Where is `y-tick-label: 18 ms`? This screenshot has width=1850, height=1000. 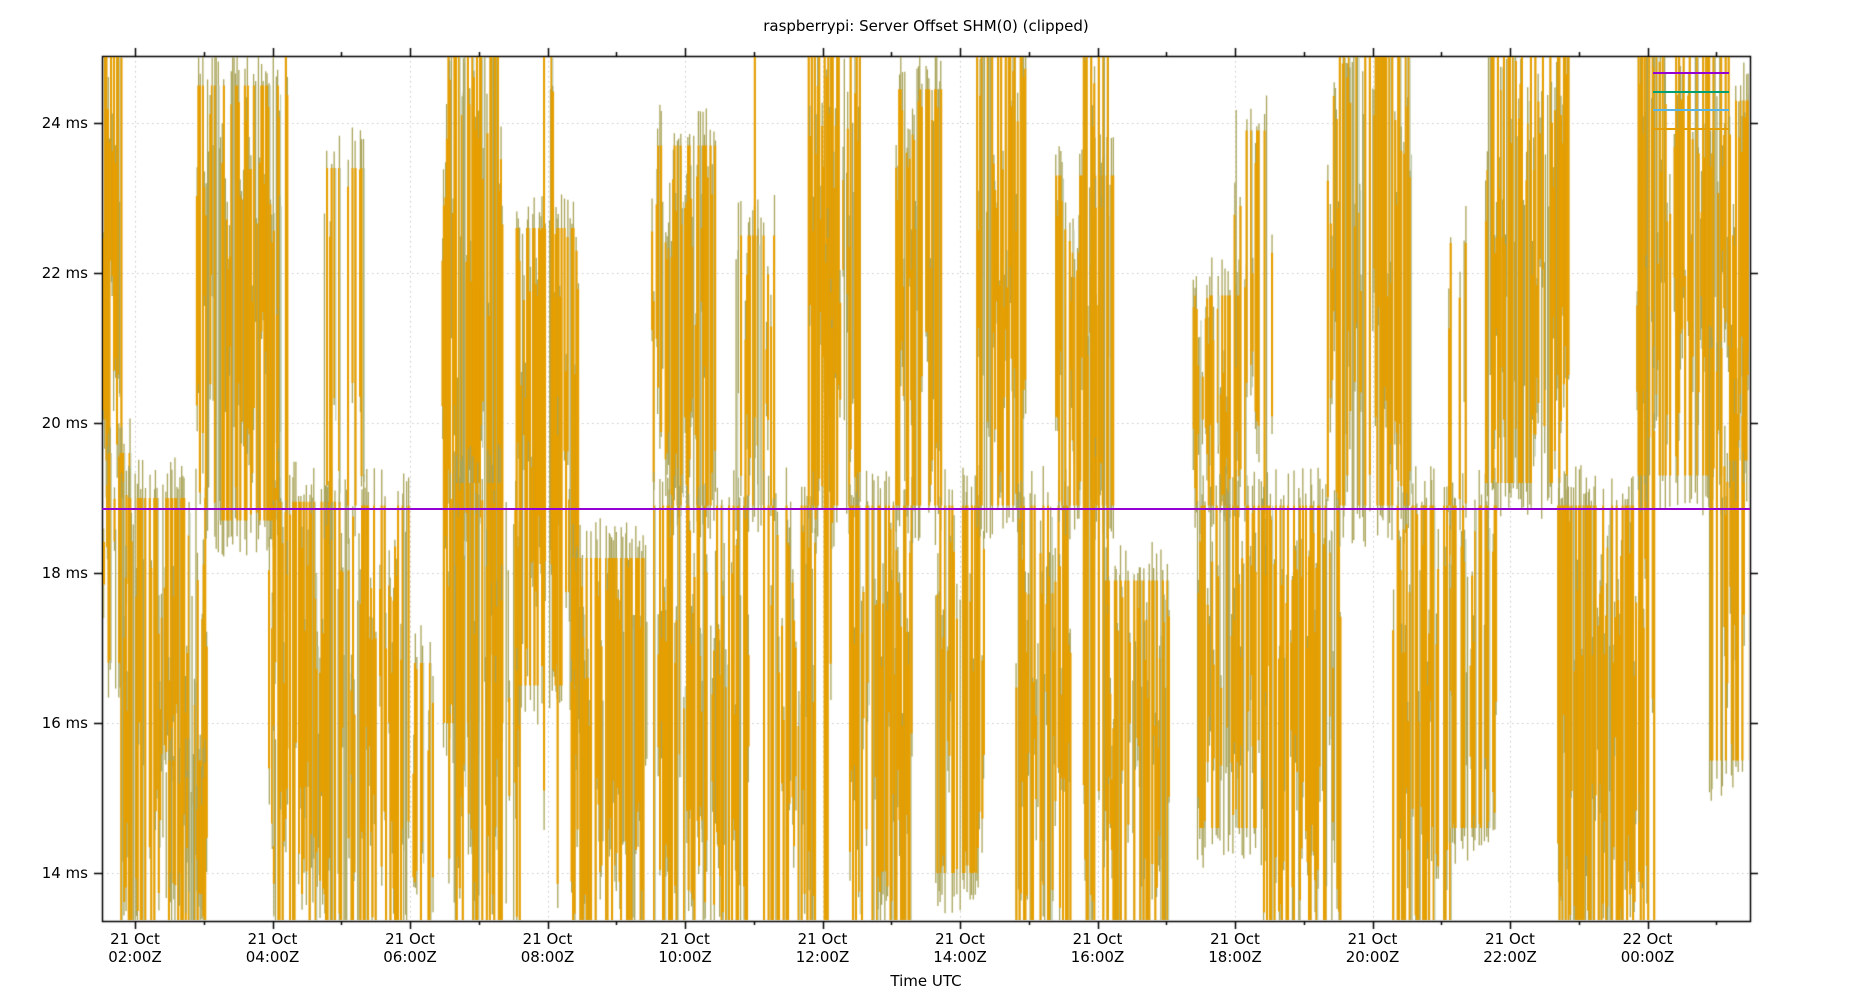 y-tick-label: 18 ms is located at coordinates (64, 573).